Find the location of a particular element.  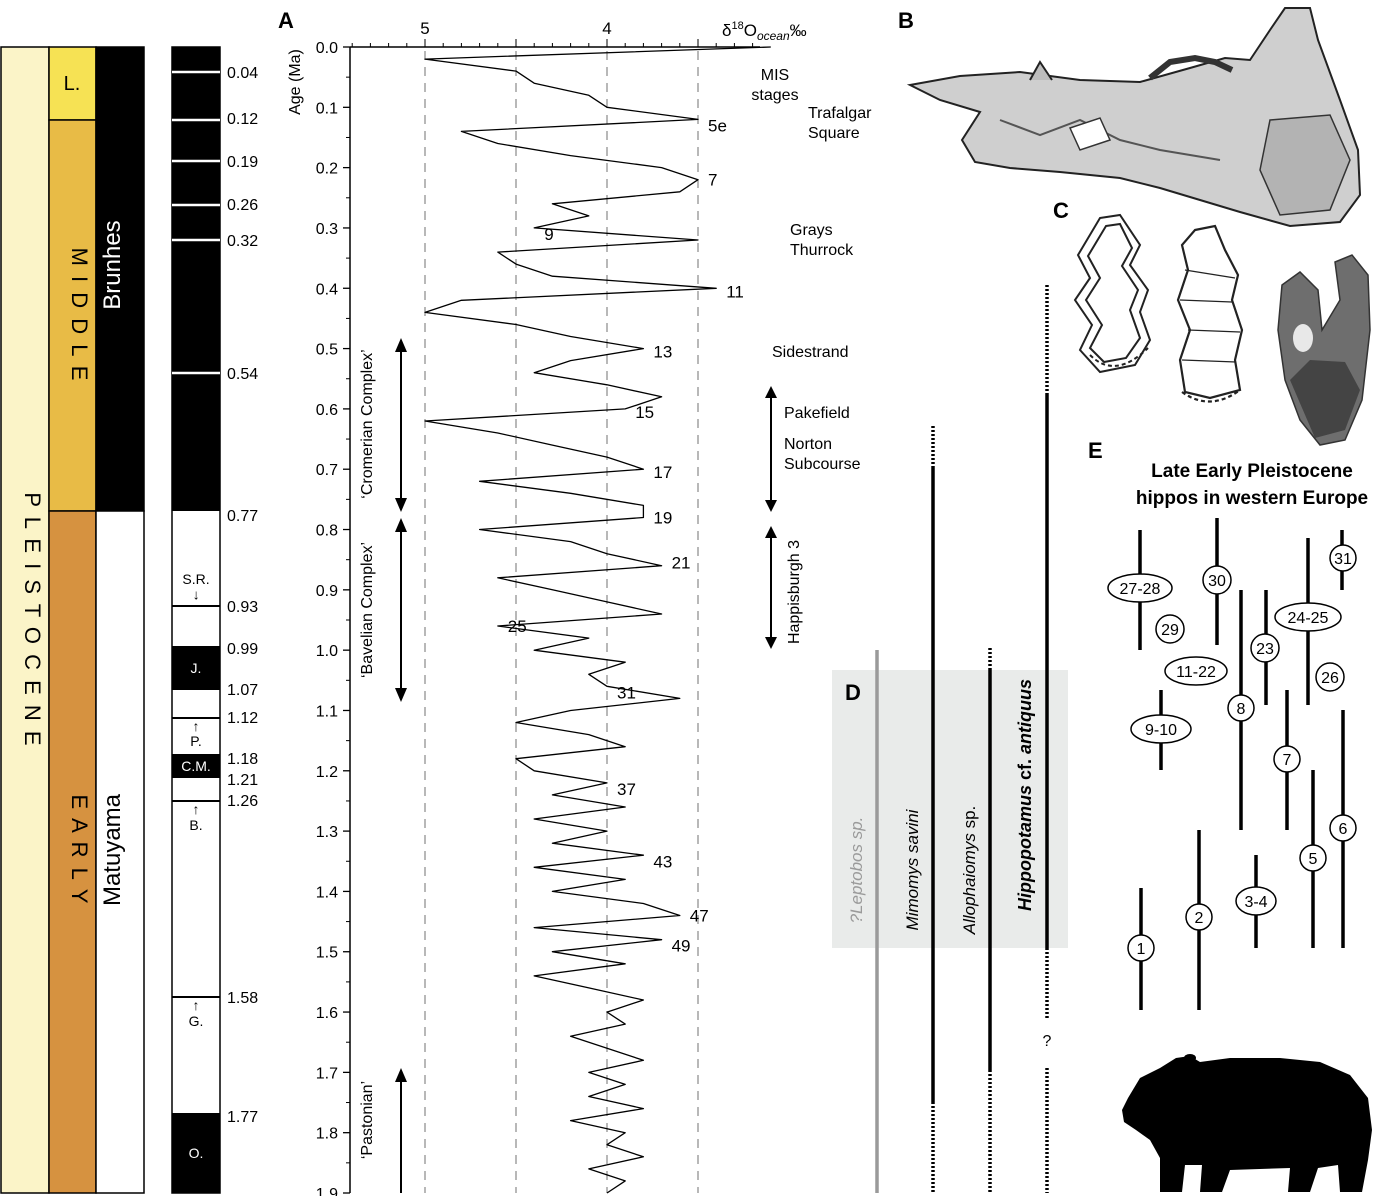

mis-label: 43 is located at coordinates (662, 861).